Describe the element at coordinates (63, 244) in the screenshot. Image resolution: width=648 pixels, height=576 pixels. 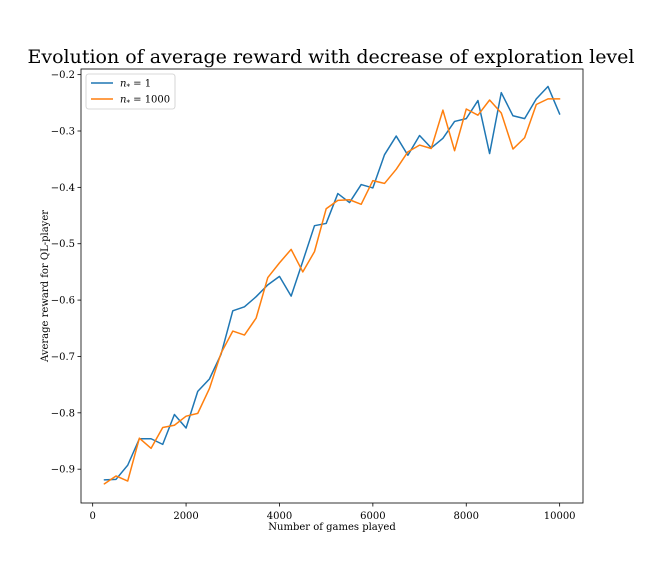
I see `y-tick-label: −0.5` at that location.